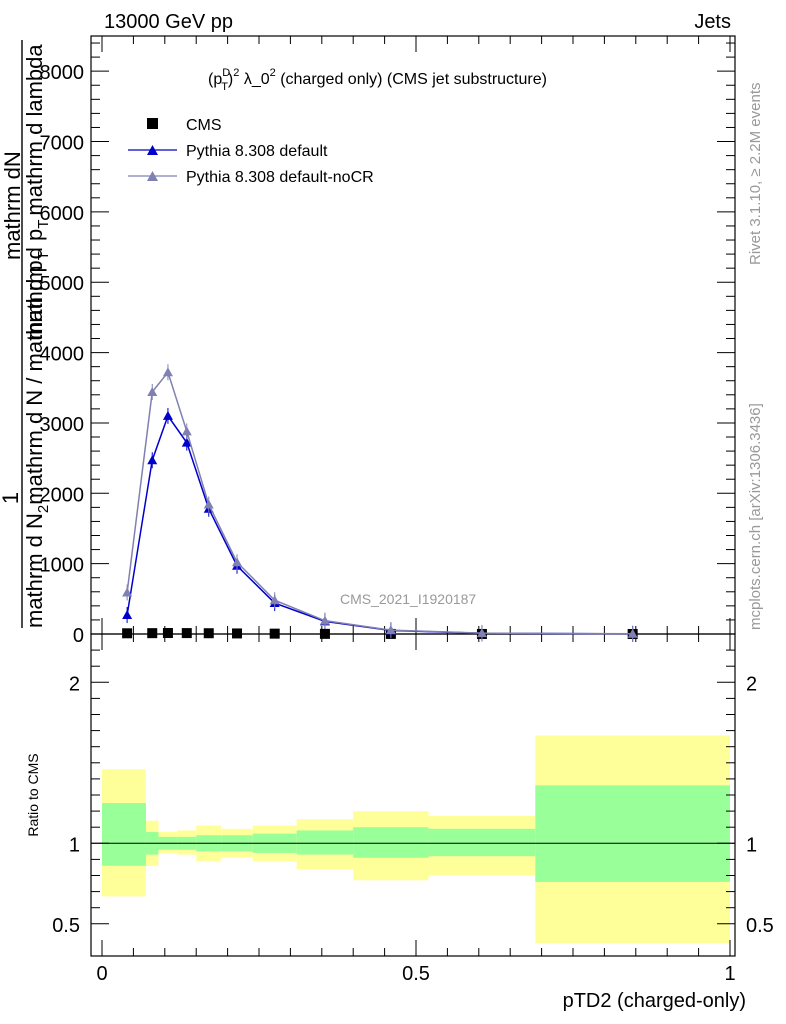 The width and height of the screenshot is (786, 1024). I want to click on main-ytick-label-6: 6000, so click(62, 214).